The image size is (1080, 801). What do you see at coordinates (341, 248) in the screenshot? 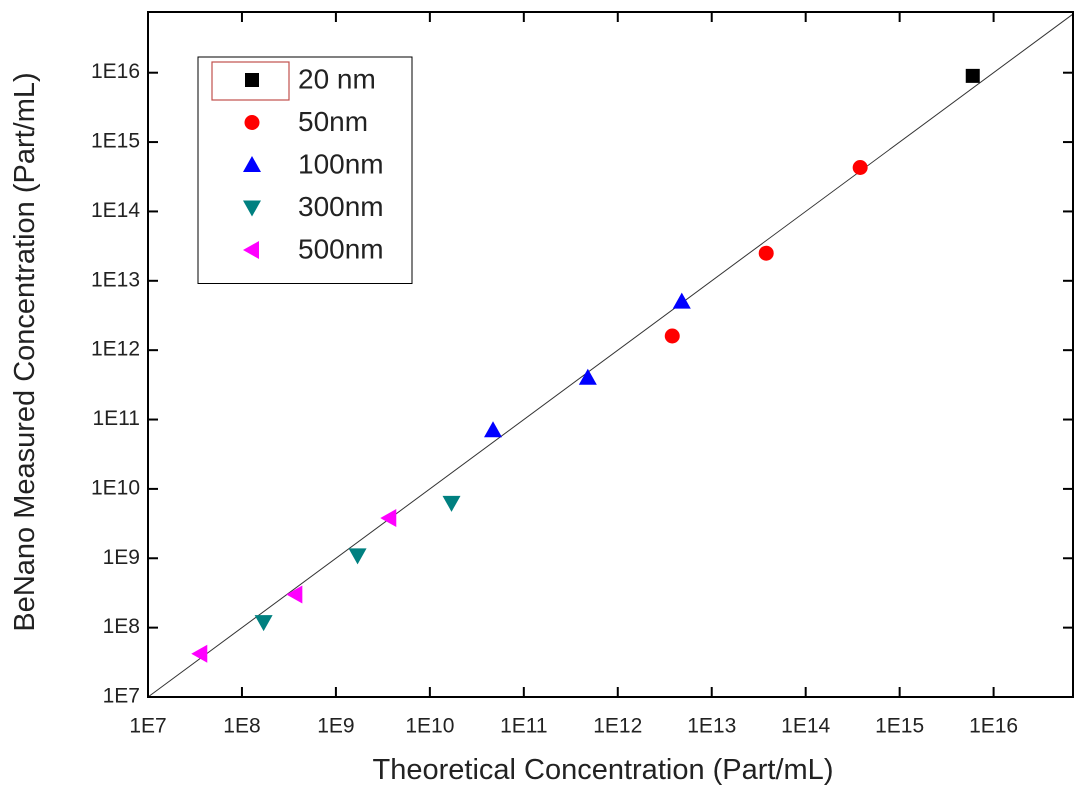
I see `legend-label: 500nm` at bounding box center [341, 248].